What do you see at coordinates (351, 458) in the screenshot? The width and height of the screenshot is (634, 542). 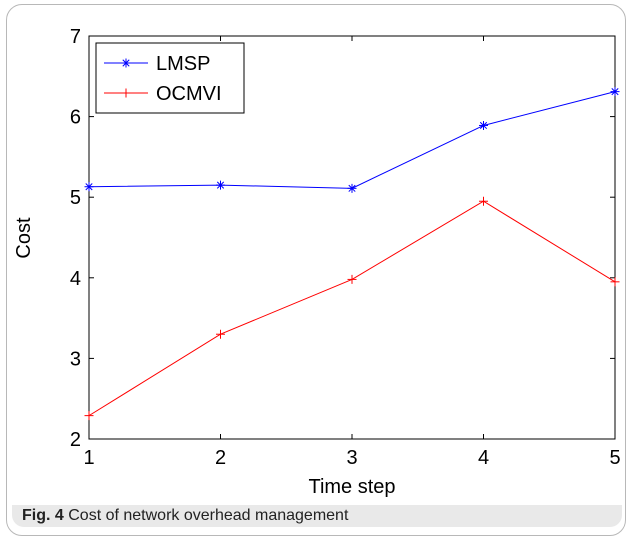 I see `x-tick-label: 3` at bounding box center [351, 458].